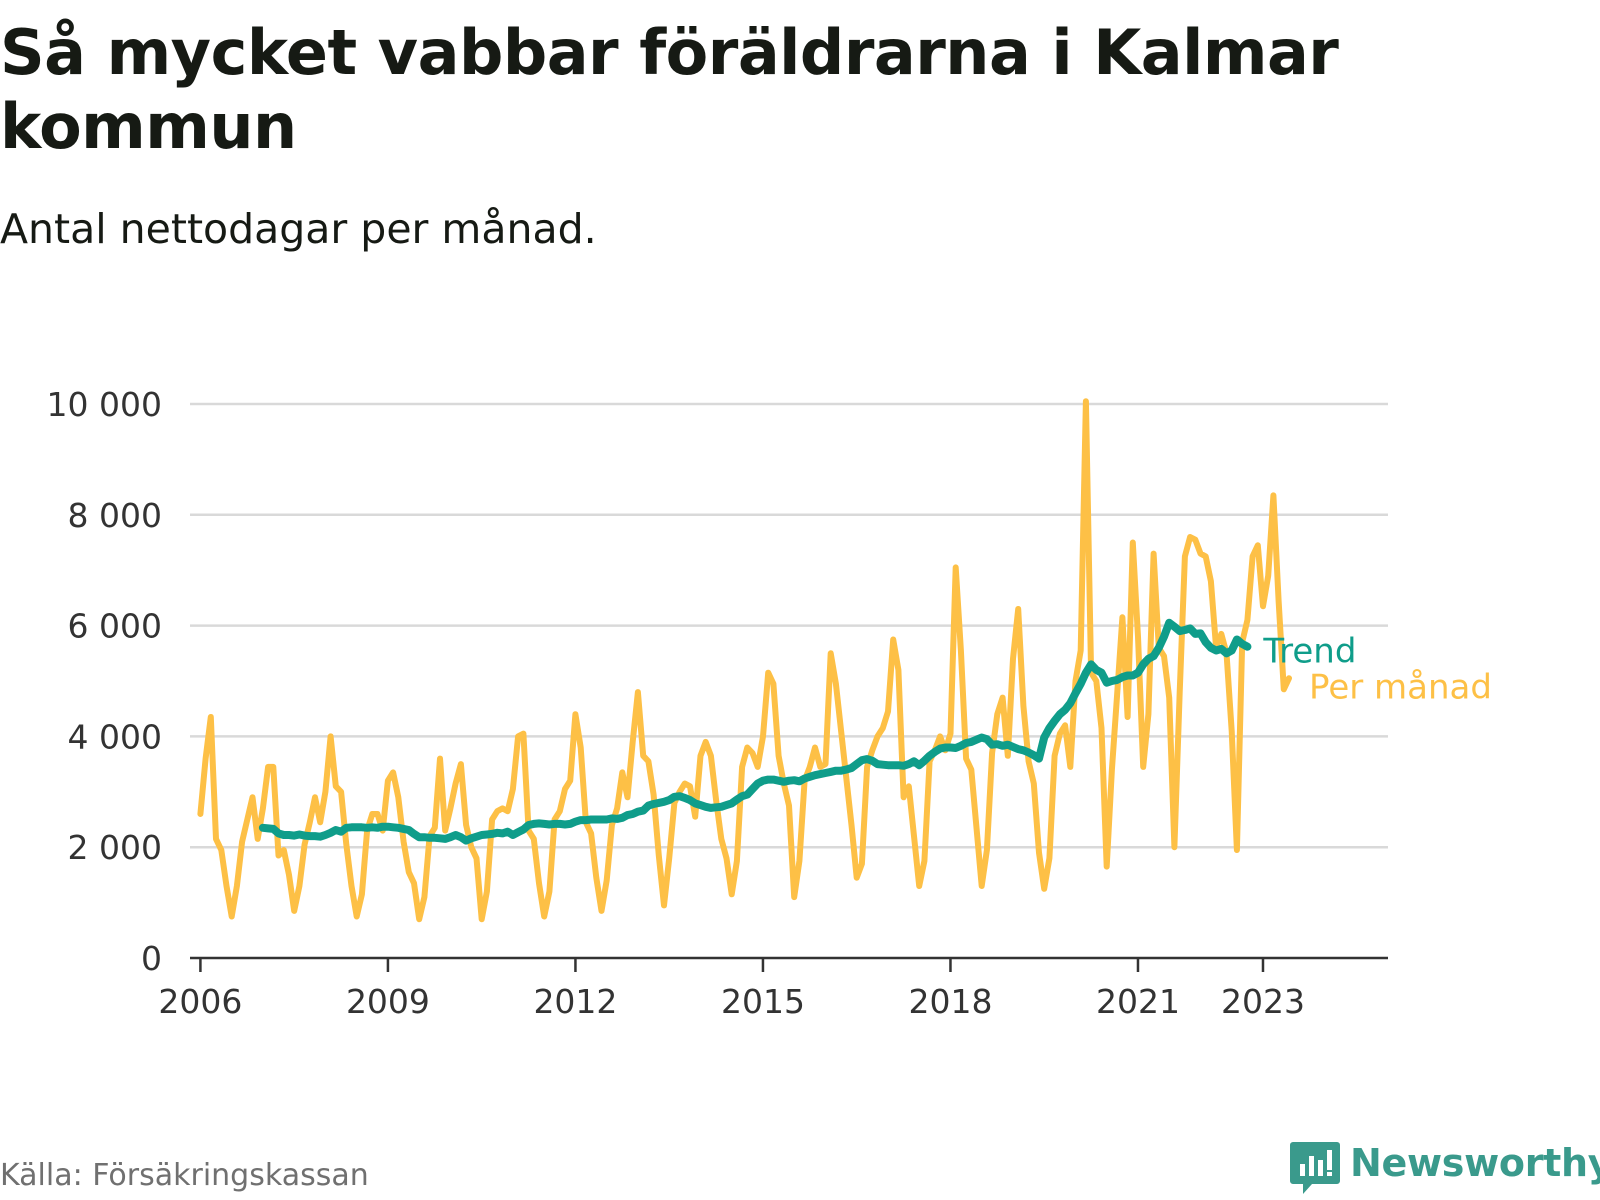  What do you see at coordinates (1138, 1001) in the screenshot?
I see `x-tick-label: 2021` at bounding box center [1138, 1001].